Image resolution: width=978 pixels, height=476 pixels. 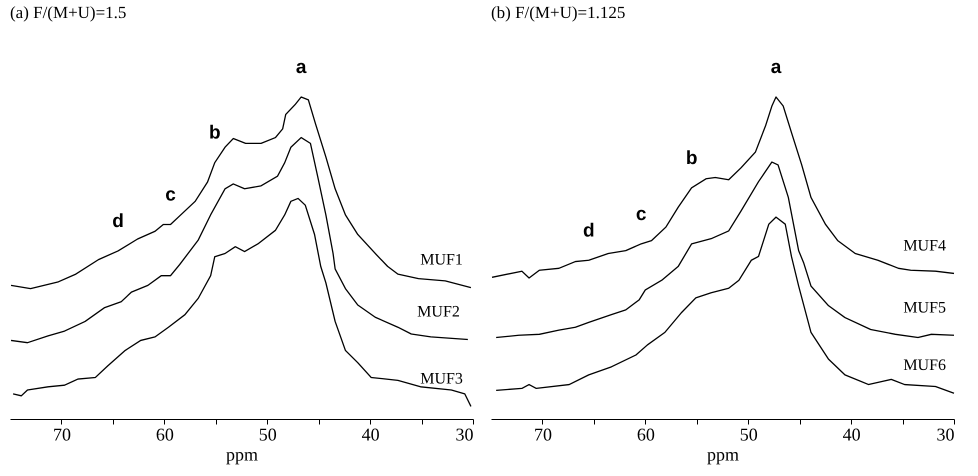 What do you see at coordinates (924, 307) in the screenshot?
I see `series-label: MUF5` at bounding box center [924, 307].